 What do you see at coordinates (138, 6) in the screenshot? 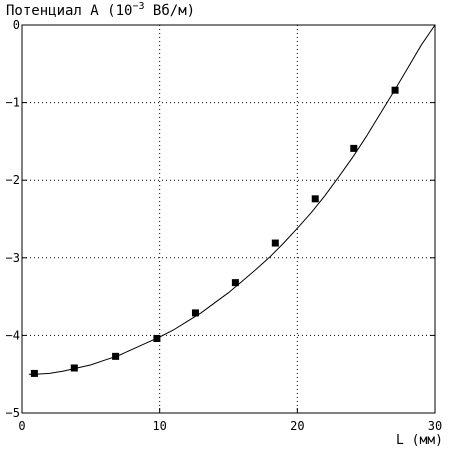
I see `chart-title-exponent: −3` at bounding box center [138, 6].